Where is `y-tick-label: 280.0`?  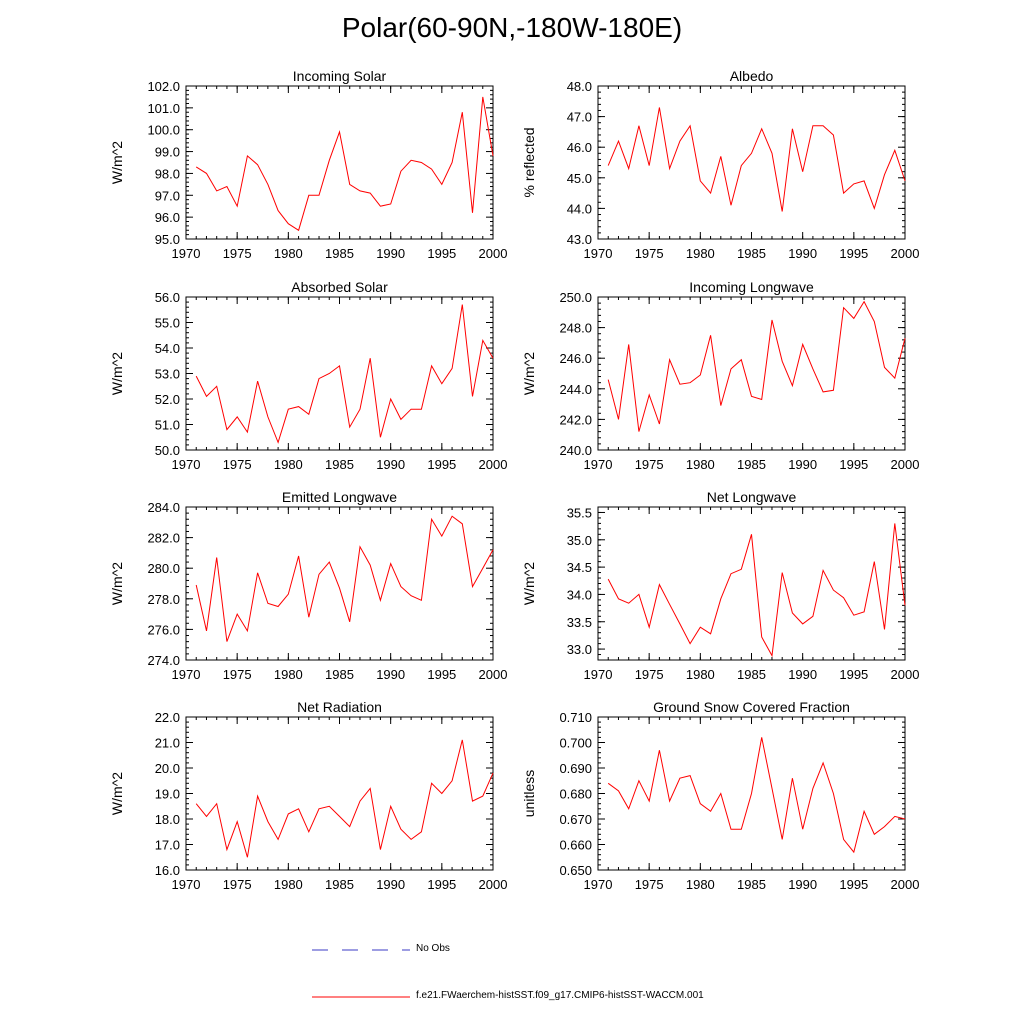 y-tick-label: 280.0 is located at coordinates (163, 568).